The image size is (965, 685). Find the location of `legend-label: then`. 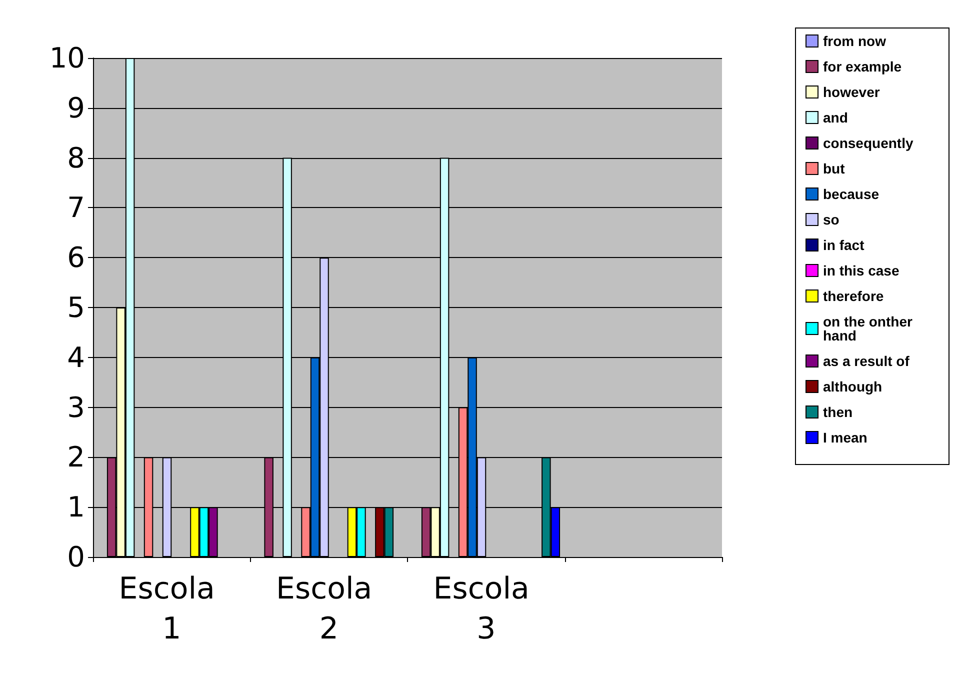

legend-label: then is located at coordinates (838, 412).